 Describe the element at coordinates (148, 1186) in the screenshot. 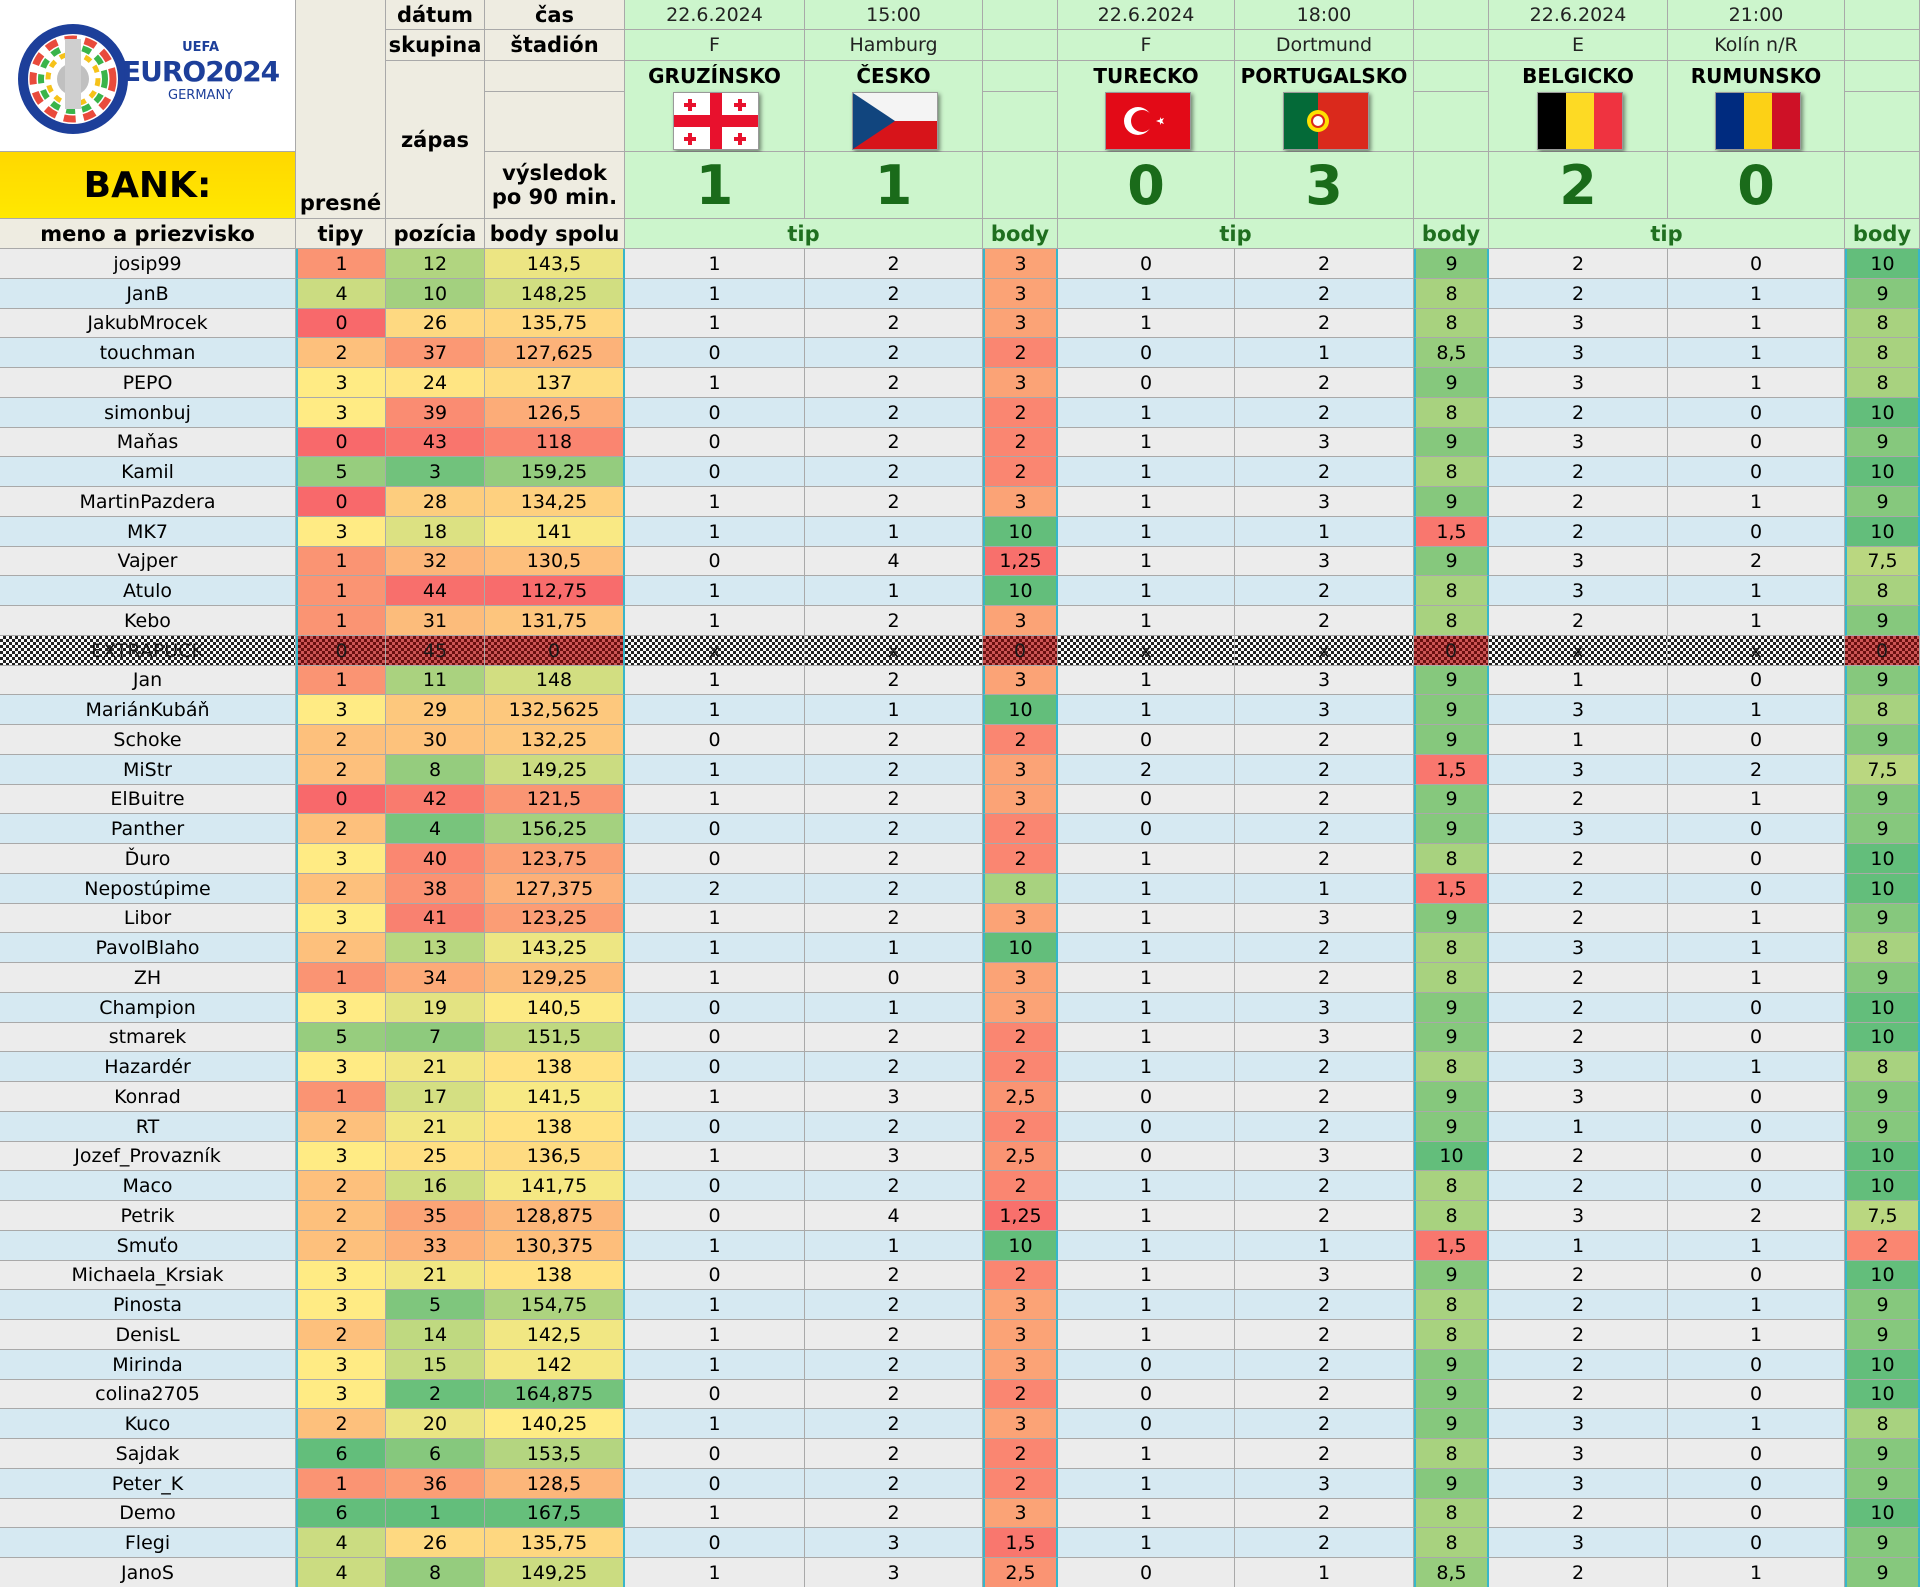

I see `player-name: Maco` at that location.